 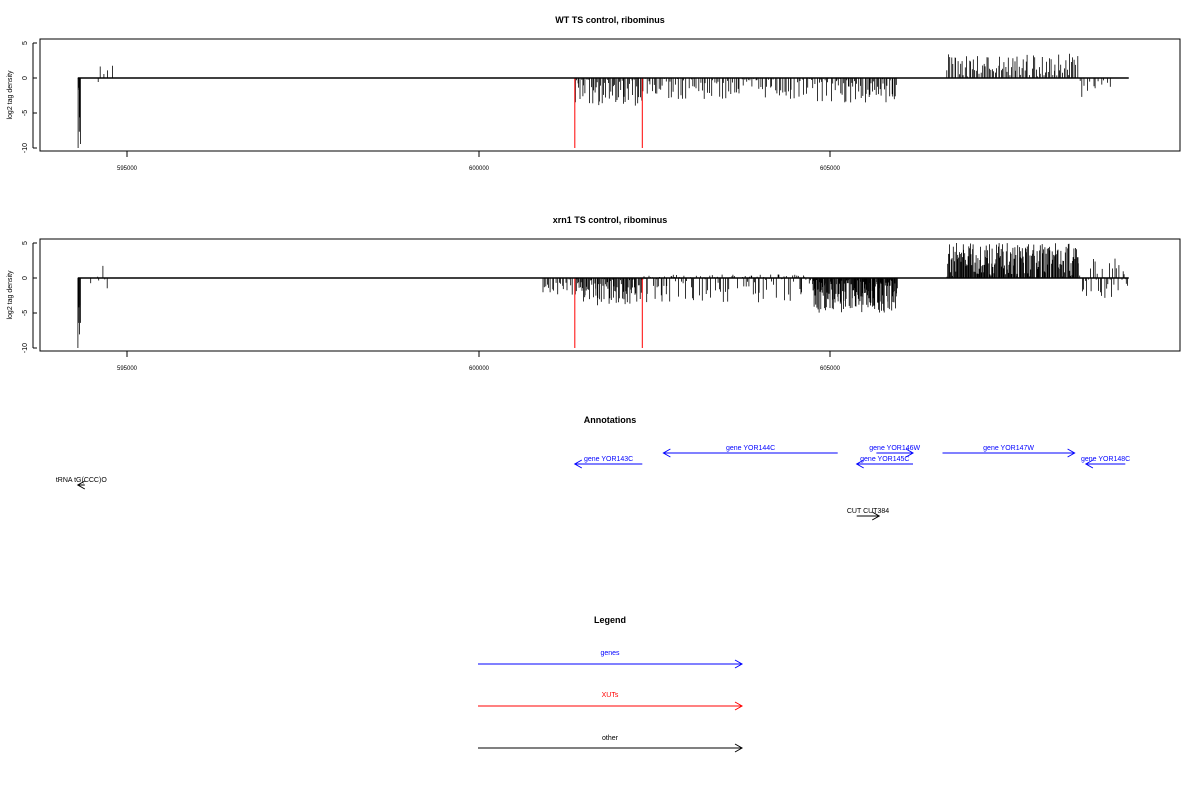 I want to click on legend-item-genes: genes, so click(x=611, y=659).